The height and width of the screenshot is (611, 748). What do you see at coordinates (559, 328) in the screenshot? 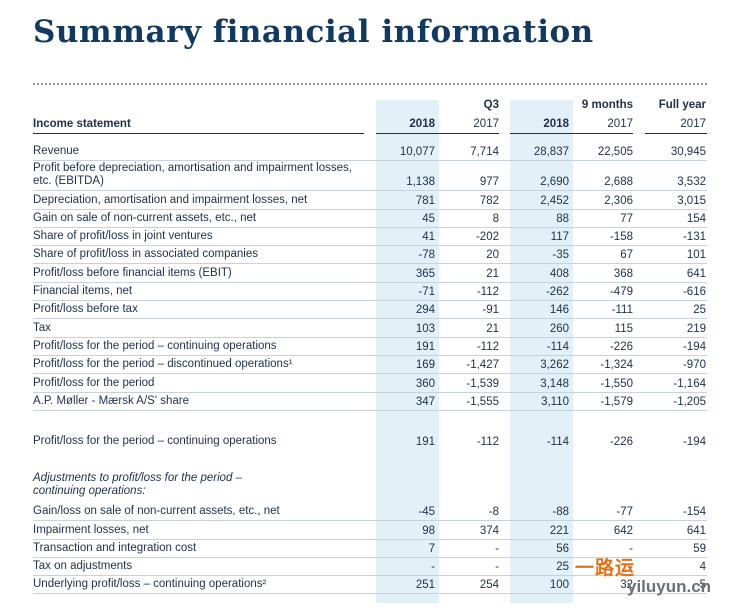
I see `cell-value: 260` at bounding box center [559, 328].